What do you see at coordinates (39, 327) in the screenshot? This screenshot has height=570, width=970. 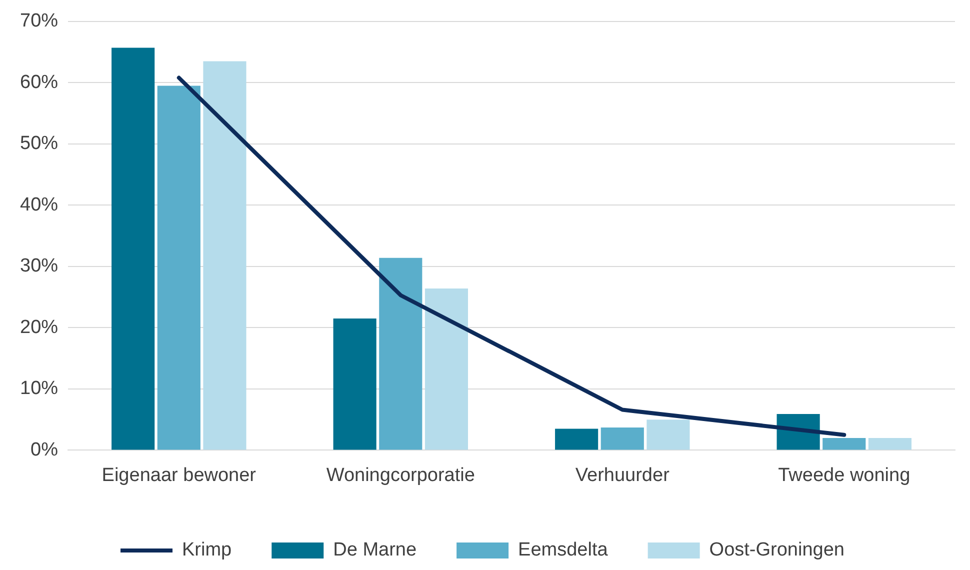 I see `y-tick-label: 20%` at bounding box center [39, 327].